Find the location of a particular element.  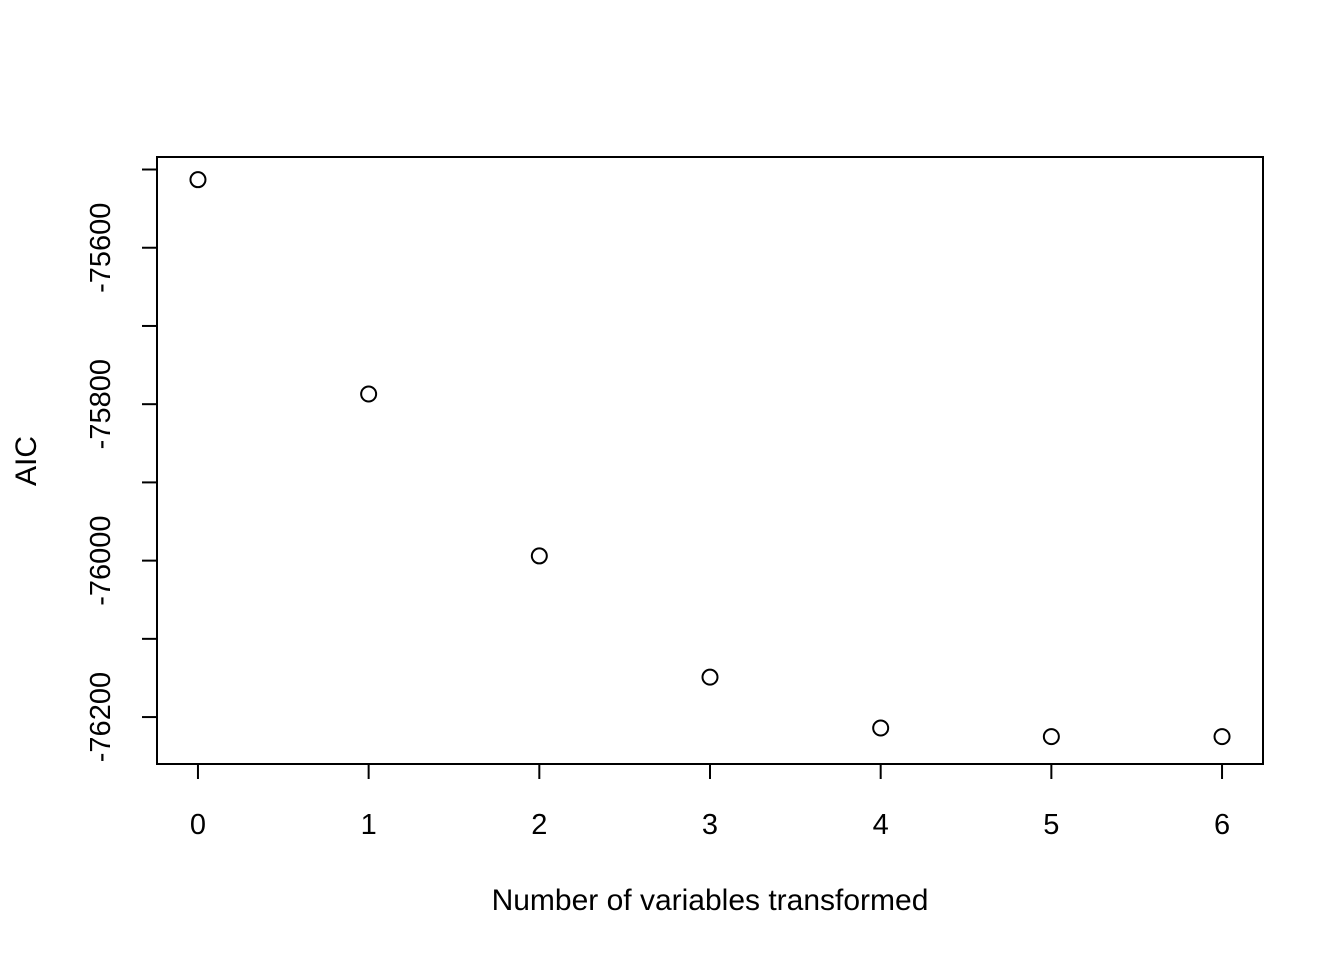

x-axis-label: Number of variables transformed is located at coordinates (710, 900).